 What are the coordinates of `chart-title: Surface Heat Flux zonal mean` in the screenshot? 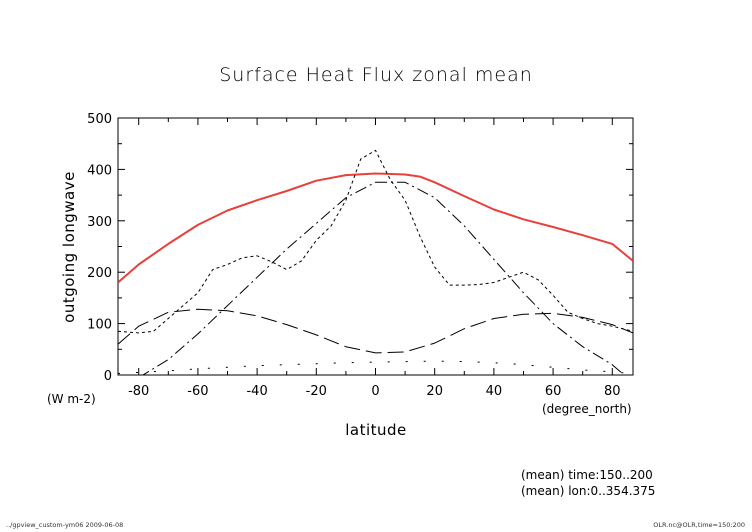 It's located at (376, 75).